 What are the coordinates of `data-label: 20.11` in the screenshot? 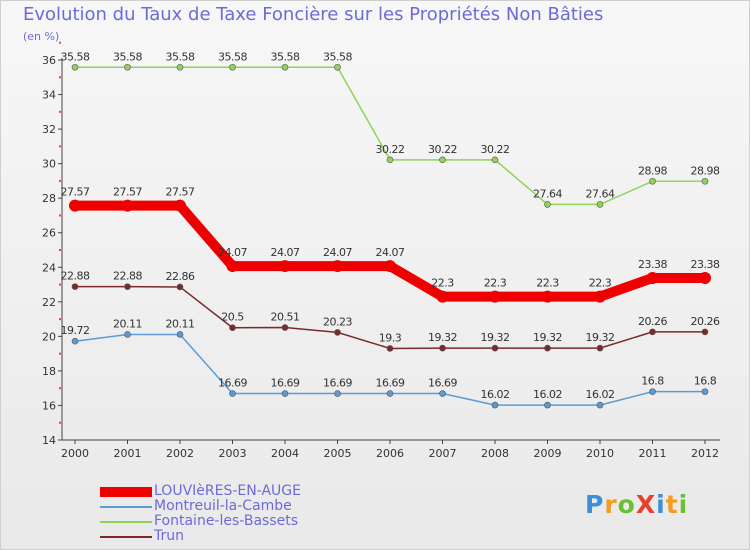 It's located at (180, 323).